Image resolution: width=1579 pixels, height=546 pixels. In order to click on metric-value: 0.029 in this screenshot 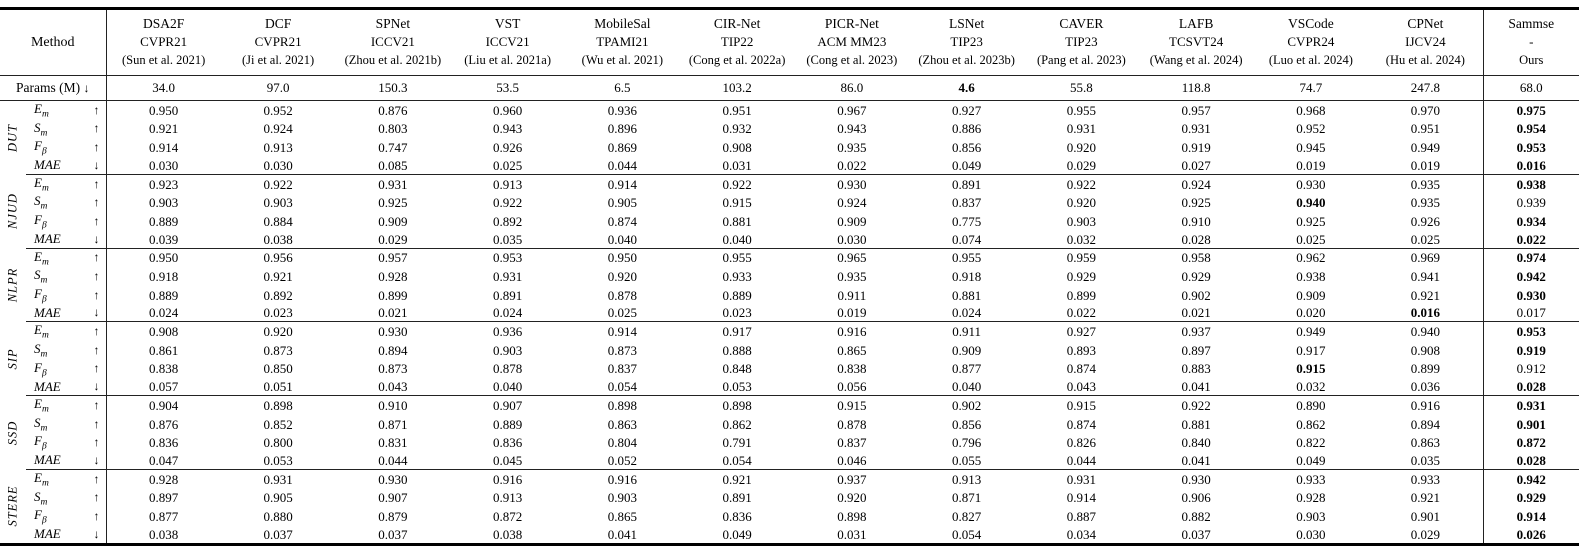, I will do `click(1425, 535)`.